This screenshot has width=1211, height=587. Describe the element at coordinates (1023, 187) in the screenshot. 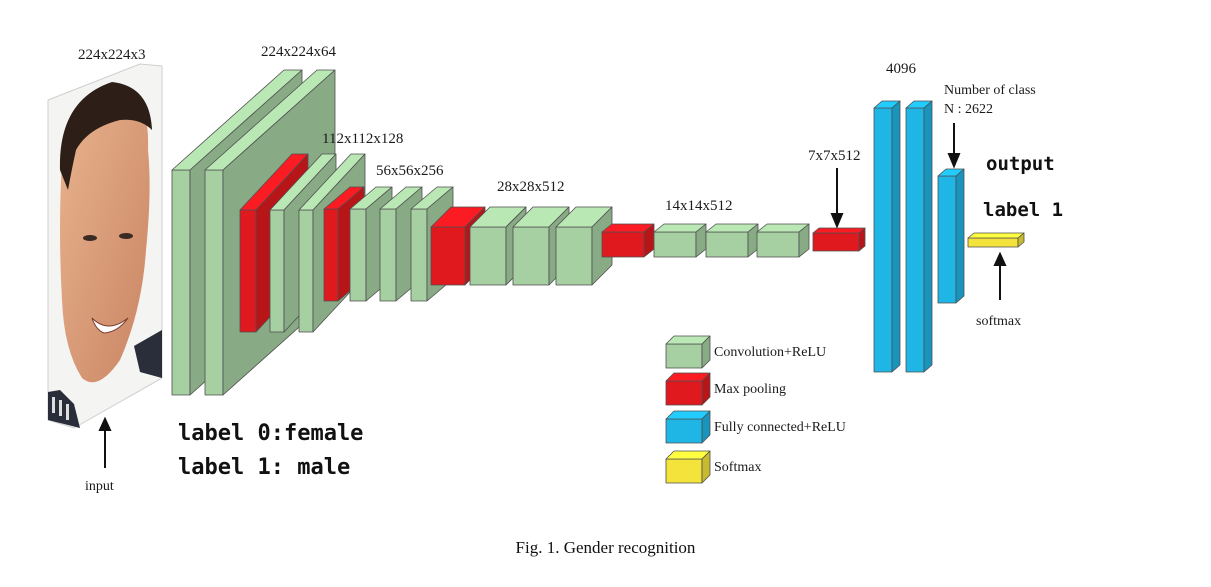

I see `output-text: output label 1` at that location.